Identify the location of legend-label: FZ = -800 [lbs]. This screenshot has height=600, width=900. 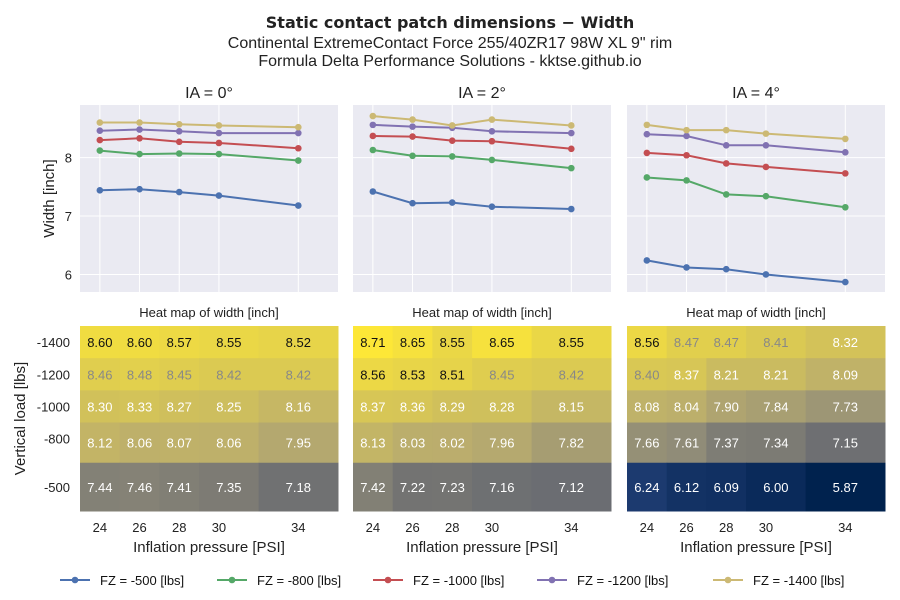
(299, 580).